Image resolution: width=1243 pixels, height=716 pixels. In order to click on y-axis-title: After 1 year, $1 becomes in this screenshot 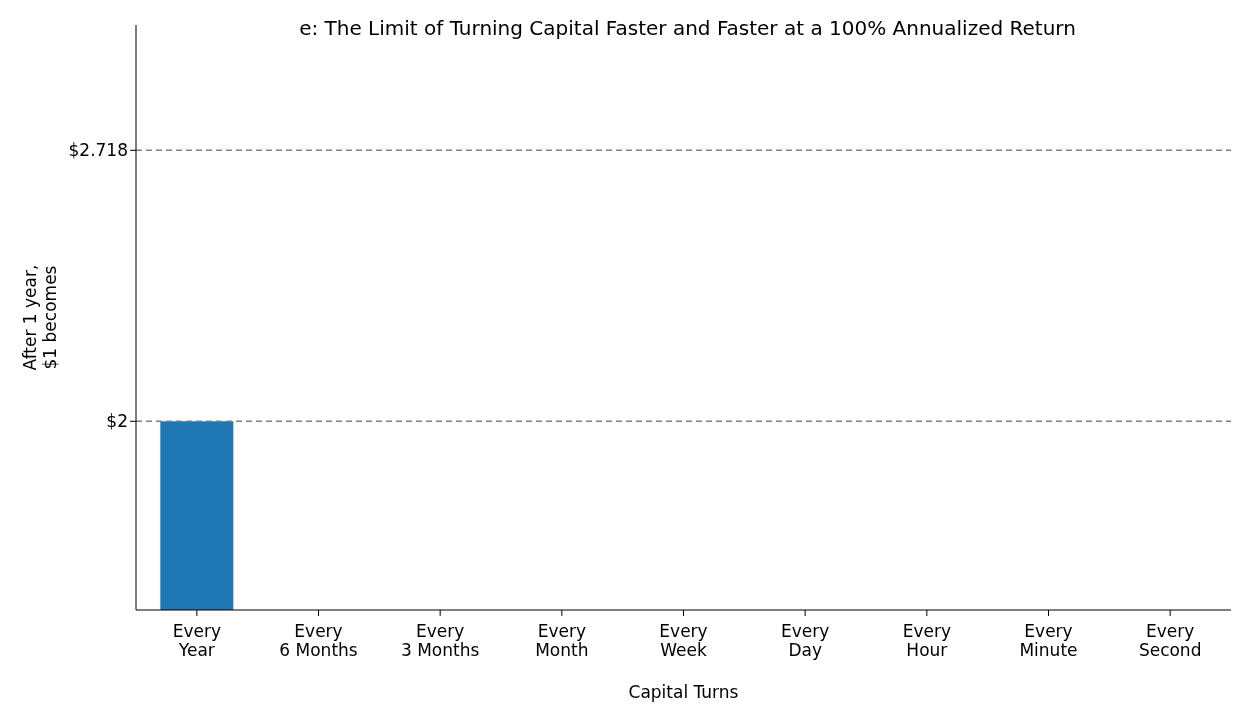, I will do `click(40, 317)`.